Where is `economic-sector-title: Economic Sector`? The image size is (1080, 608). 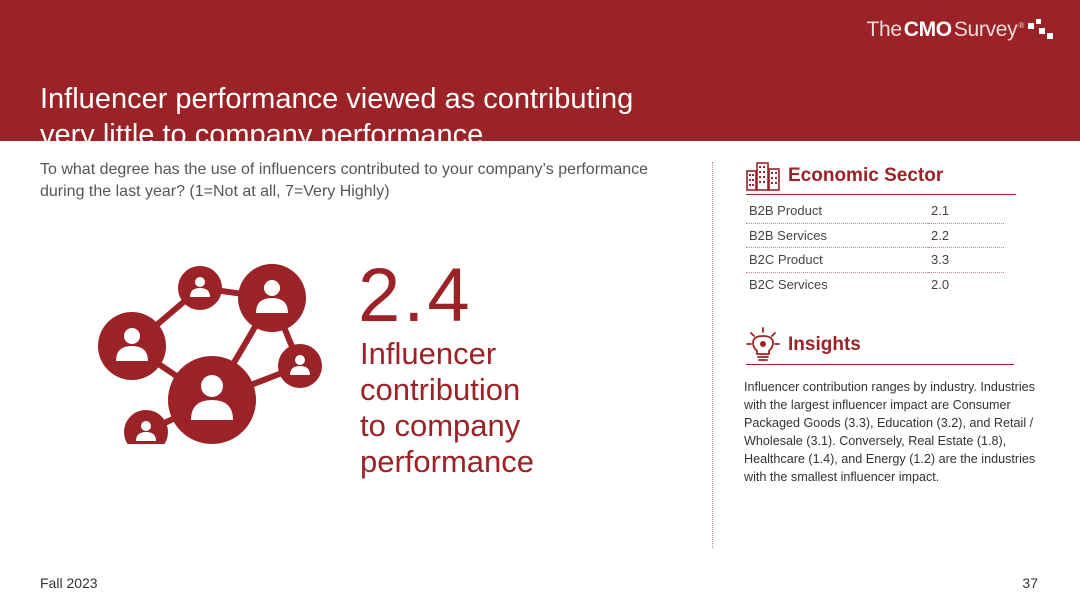
economic-sector-title: Economic Sector is located at coordinates (866, 175).